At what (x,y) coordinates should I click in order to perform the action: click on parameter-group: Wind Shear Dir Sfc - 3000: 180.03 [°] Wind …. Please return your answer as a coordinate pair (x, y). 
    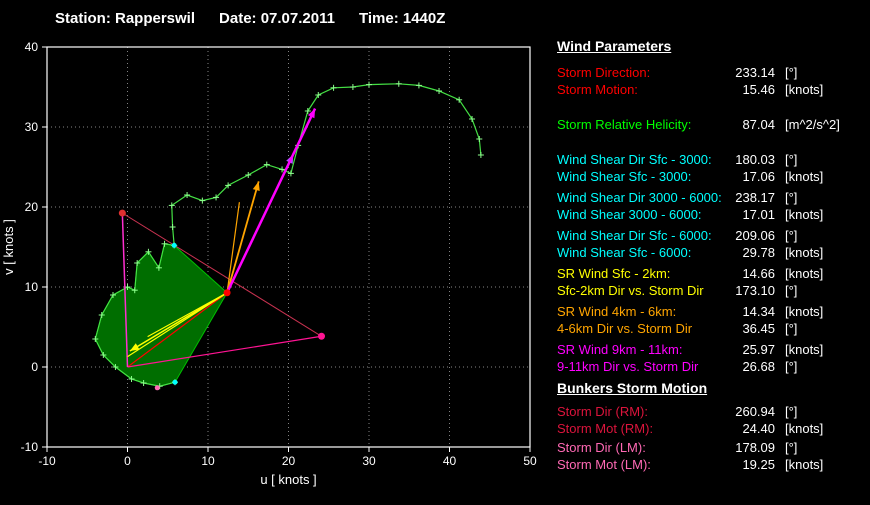
    Looking at the image, I should click on (710, 169).